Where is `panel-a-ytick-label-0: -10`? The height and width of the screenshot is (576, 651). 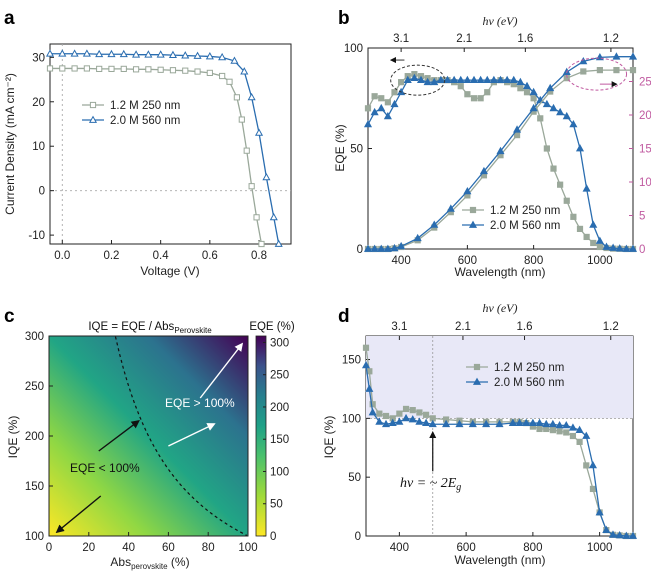
panel-a-ytick-label-0: -10 is located at coordinates (36, 236).